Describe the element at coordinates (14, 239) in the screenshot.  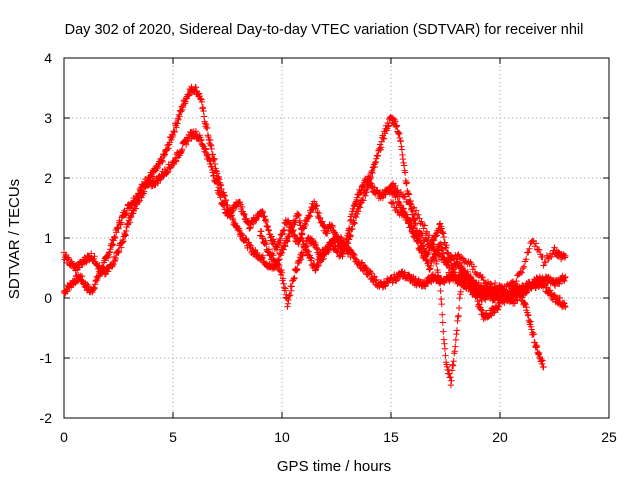
I see `y-axis-label: SDTVAR / TECUs` at that location.